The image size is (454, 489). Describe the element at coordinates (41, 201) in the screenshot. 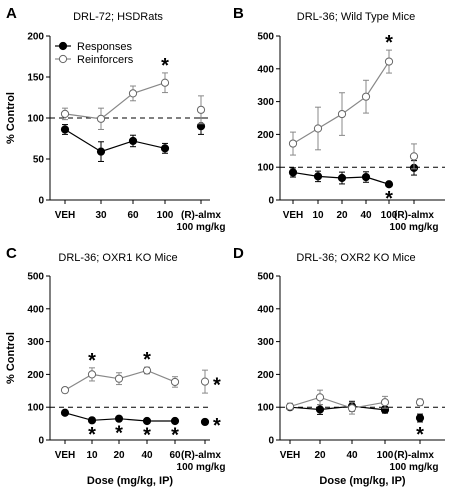

I see `y-tick-label: 0` at that location.